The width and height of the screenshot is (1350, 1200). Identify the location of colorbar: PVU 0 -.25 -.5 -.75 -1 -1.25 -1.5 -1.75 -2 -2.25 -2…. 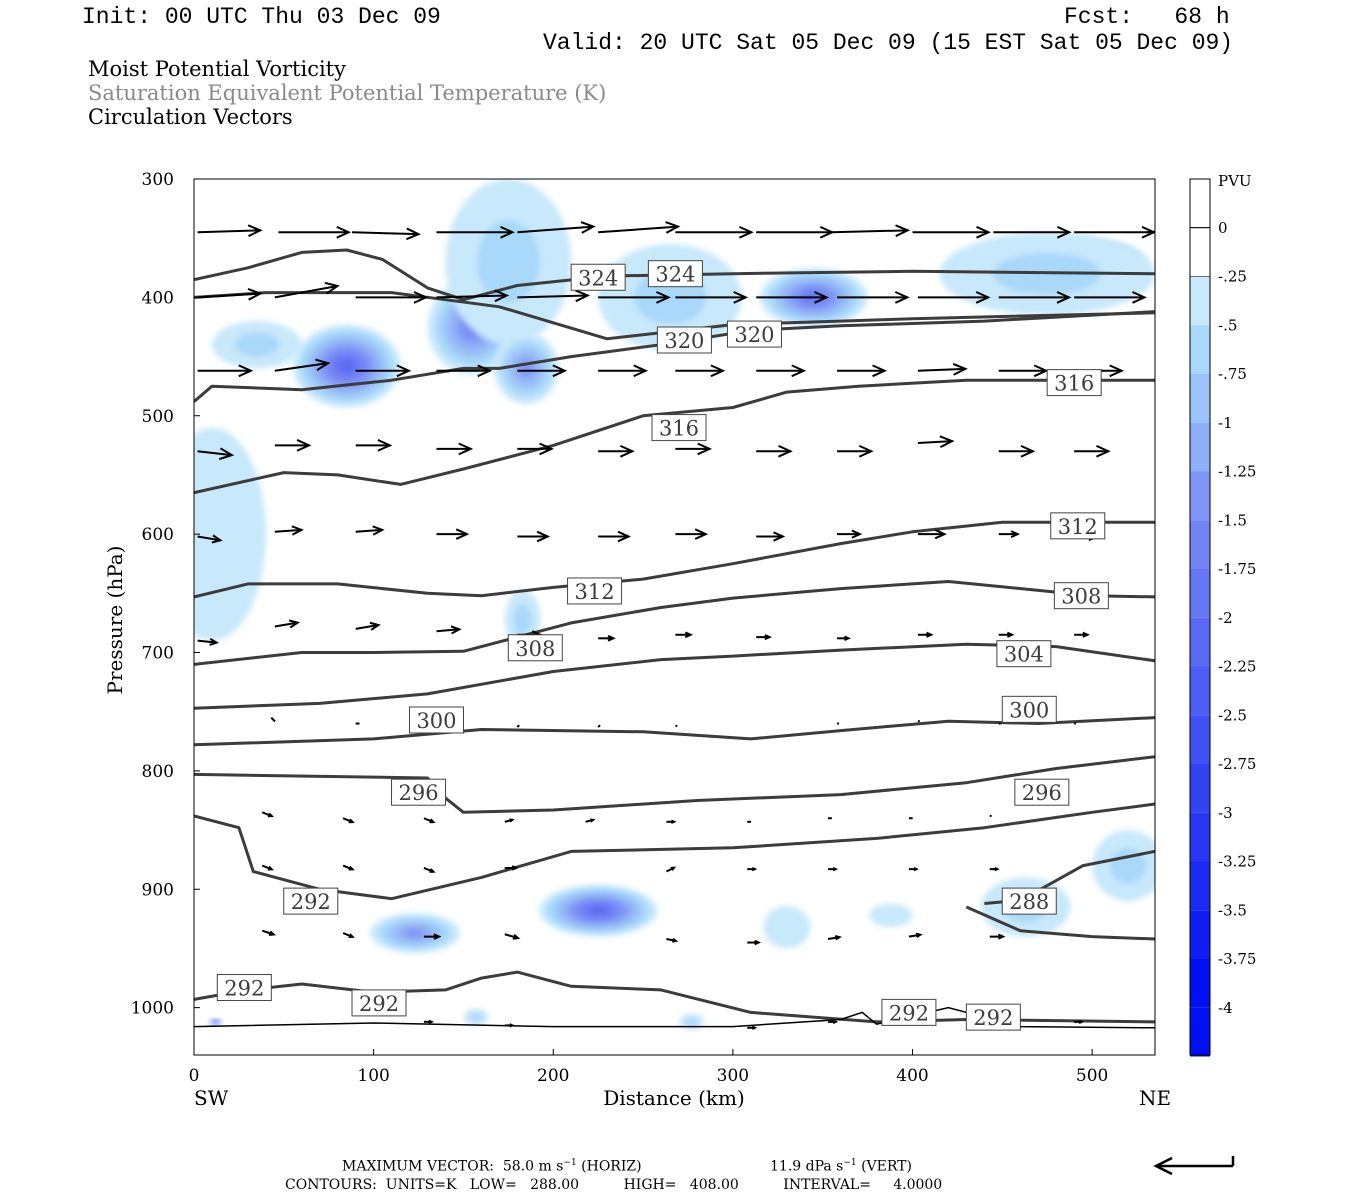
(1222, 614).